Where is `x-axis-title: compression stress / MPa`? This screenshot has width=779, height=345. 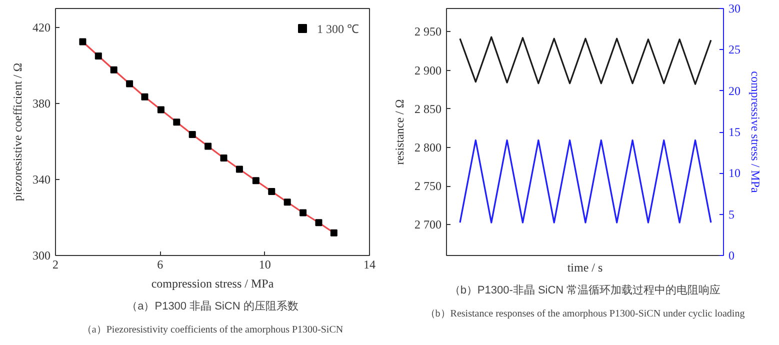 x-axis-title: compression stress / MPa is located at coordinates (212, 283).